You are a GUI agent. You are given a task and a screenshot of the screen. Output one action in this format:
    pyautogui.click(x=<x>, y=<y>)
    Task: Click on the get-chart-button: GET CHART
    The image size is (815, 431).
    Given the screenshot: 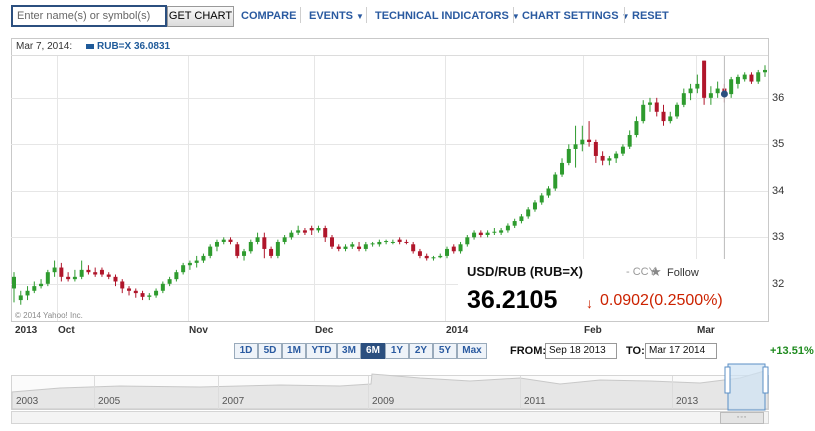 What is the action you would take?
    pyautogui.click(x=200, y=16)
    